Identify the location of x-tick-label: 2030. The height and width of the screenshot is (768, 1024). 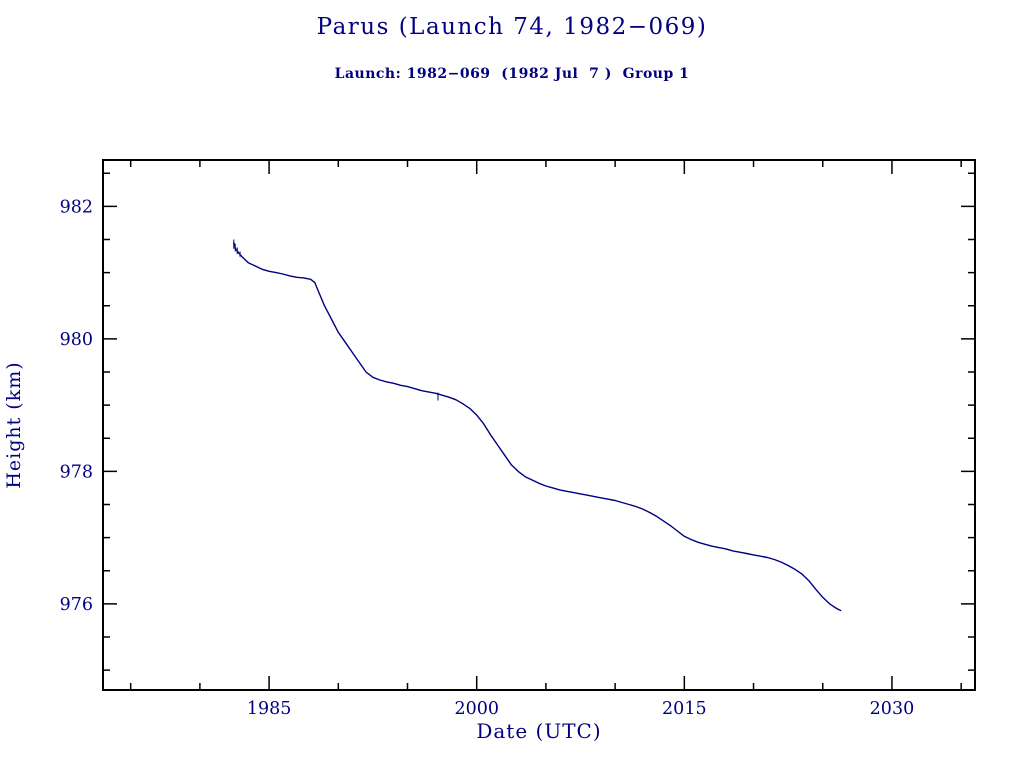
(892, 709).